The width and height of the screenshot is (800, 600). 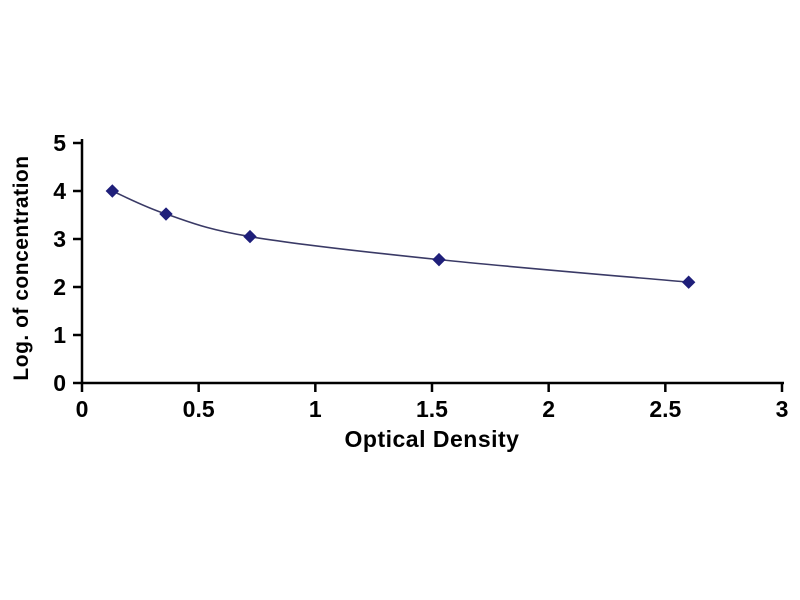 What do you see at coordinates (21, 268) in the screenshot?
I see `y-axis-title: Log. of concentration` at bounding box center [21, 268].